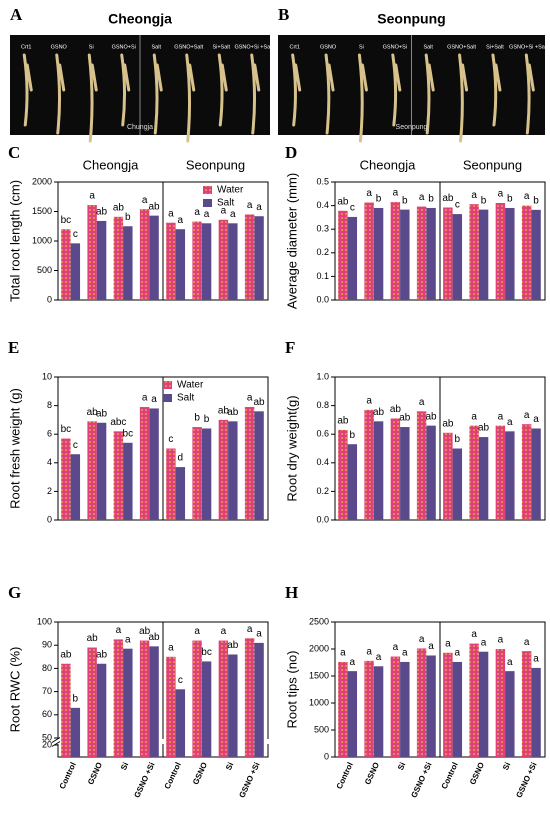 This screenshot has width=550, height=817. Describe the element at coordinates (249, 780) in the screenshot. I see `x-tick-label: GSNO +Si` at that location.